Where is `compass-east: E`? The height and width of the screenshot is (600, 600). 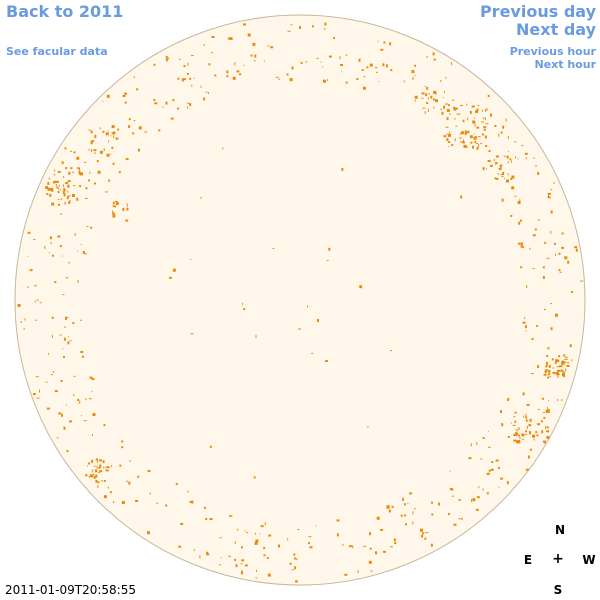 compass-east: E is located at coordinates (528, 560).